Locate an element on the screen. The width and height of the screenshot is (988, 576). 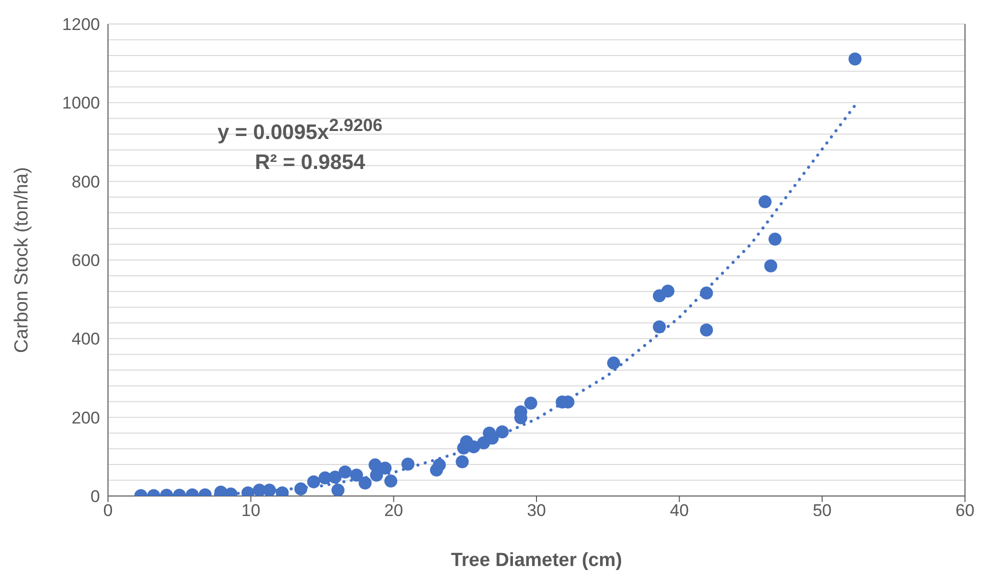
x-tick-label: 50 is located at coordinates (822, 510).